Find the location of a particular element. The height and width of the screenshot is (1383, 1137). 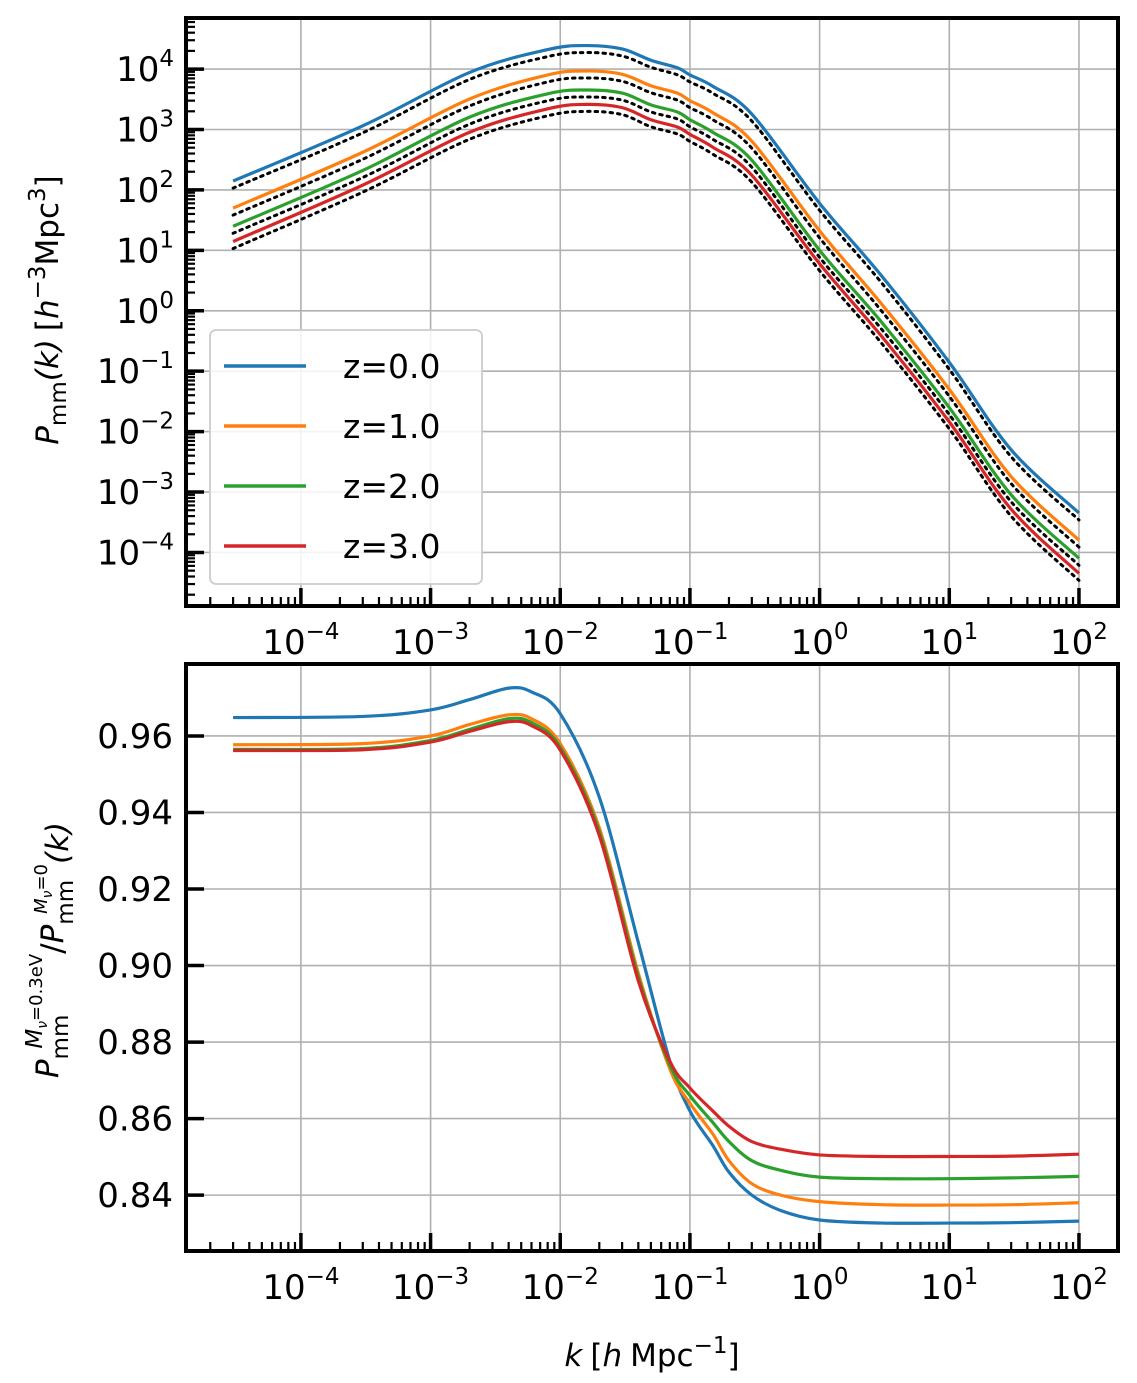

bottom-y-tick-label: 0.84 is located at coordinates (135, 1196).